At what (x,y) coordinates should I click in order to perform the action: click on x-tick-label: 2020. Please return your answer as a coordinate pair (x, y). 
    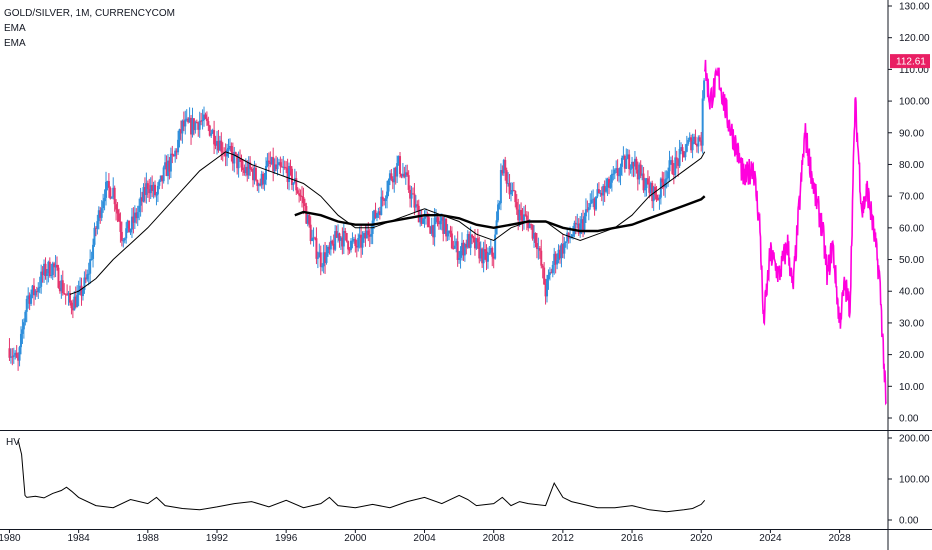
    Looking at the image, I should click on (701, 538).